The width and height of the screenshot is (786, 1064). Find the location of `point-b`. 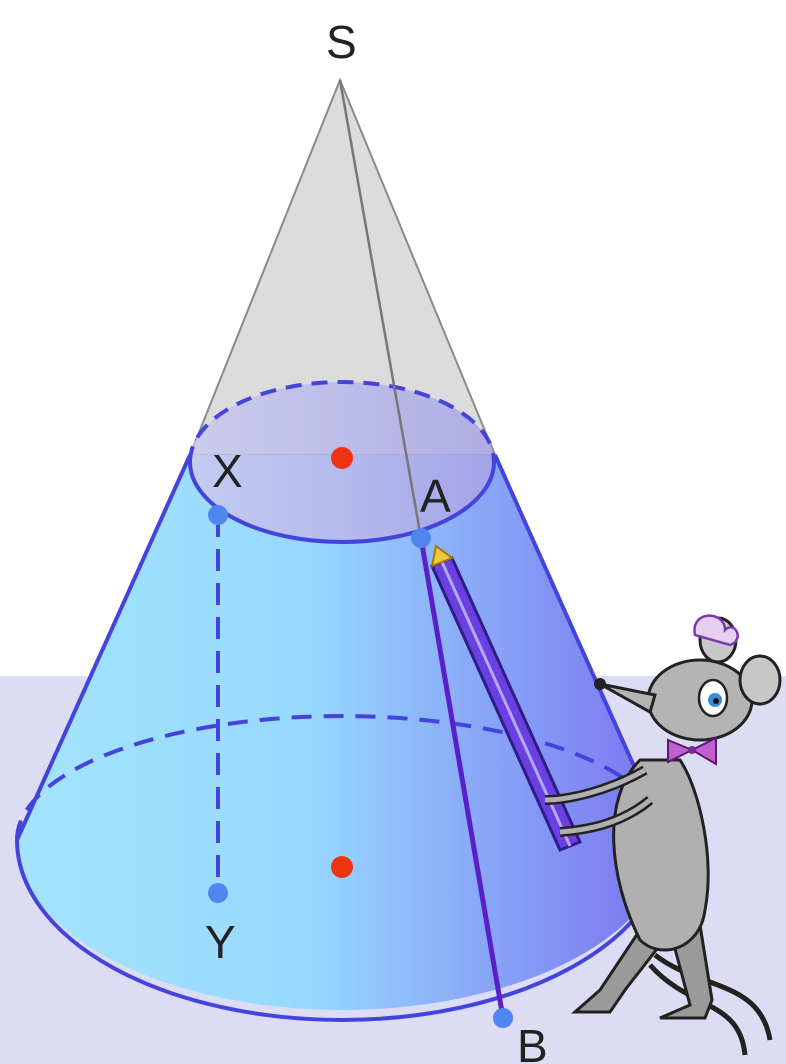

point-b is located at coordinates (503, 1018).